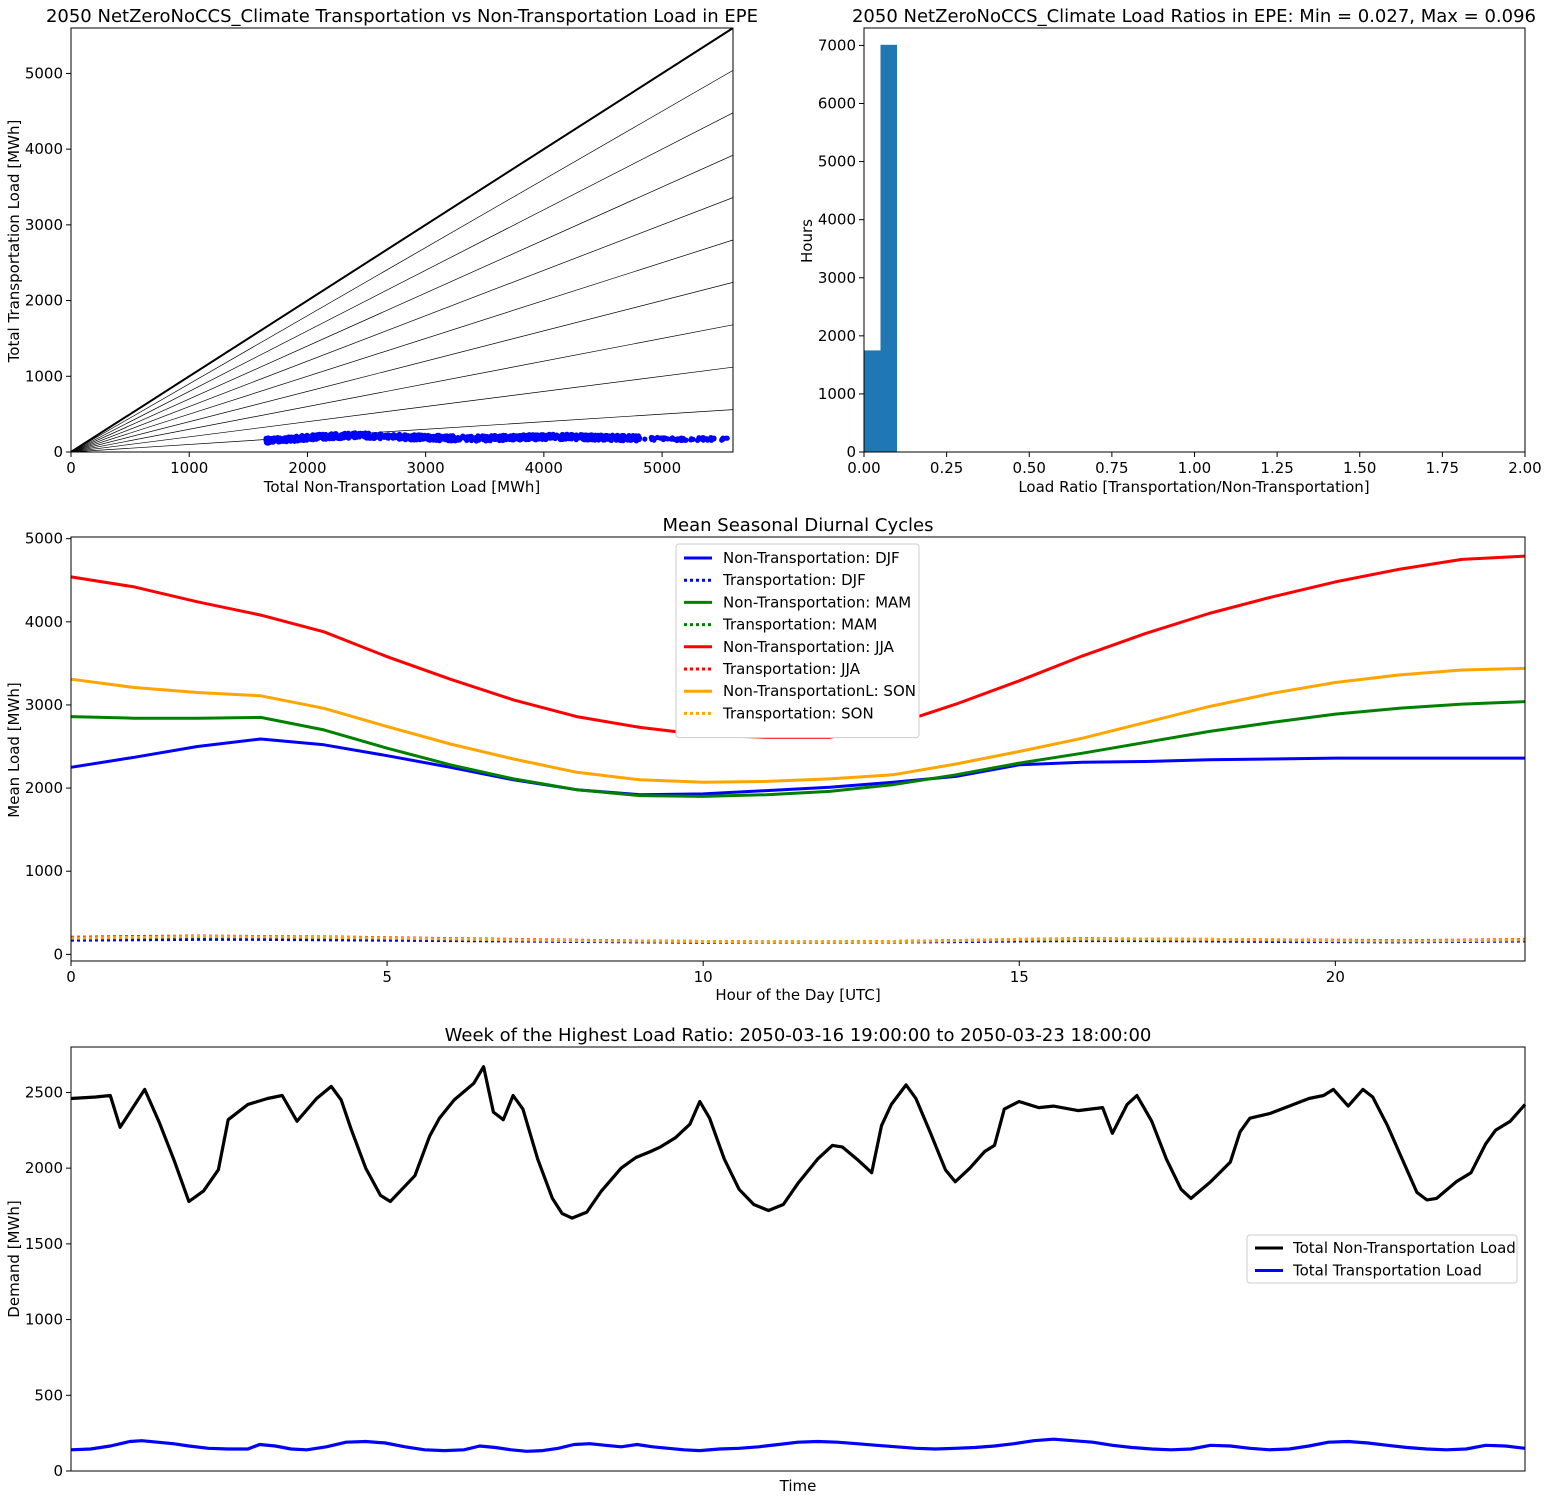 Image resolution: width=1548 pixels, height=1501 pixels. Describe the element at coordinates (798, 713) in the screenshot. I see `diurnal-legend-label: Transportation: SON` at that location.